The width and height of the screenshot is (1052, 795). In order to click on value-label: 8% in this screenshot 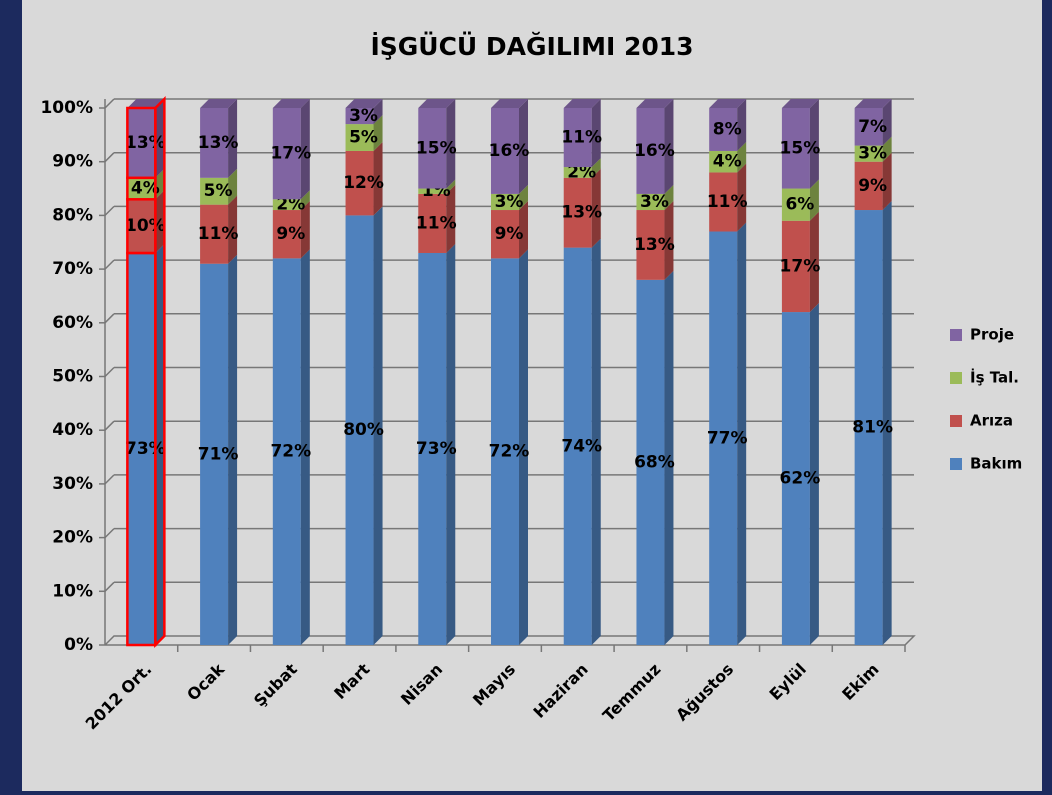, I will do `click(727, 129)`.